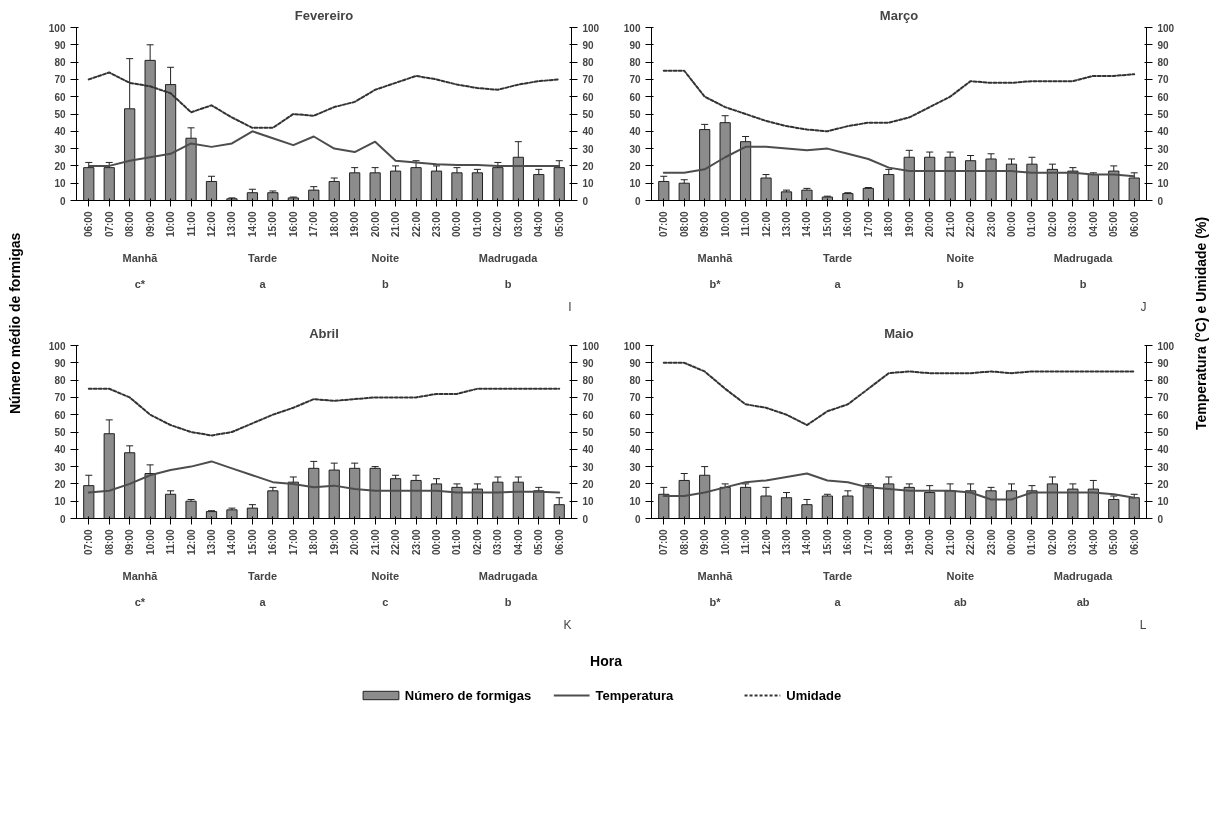 Image resolution: width=1221 pixels, height=821 pixels. I want to click on chart-title: Maio, so click(899, 333).